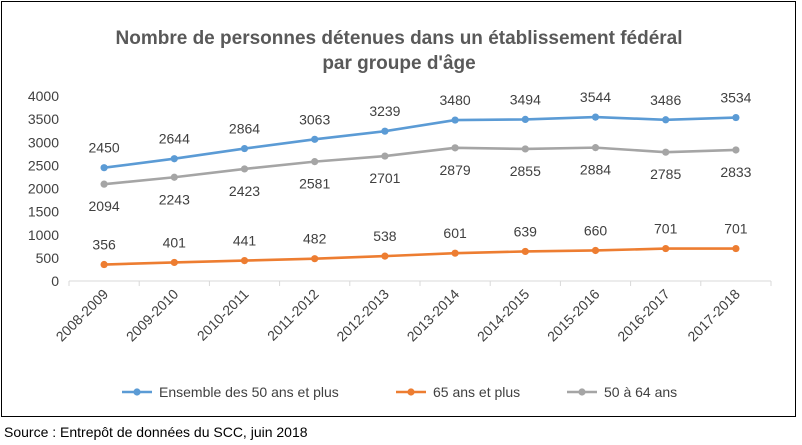  I want to click on x-tick-label: 2010-2011, so click(223, 315).